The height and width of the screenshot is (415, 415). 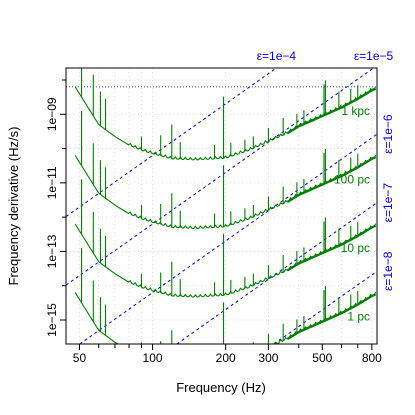 What do you see at coordinates (352, 214) in the screenshot?
I see `series-labels: 1 kpc 100 pc 10 pc 1 pc` at bounding box center [352, 214].